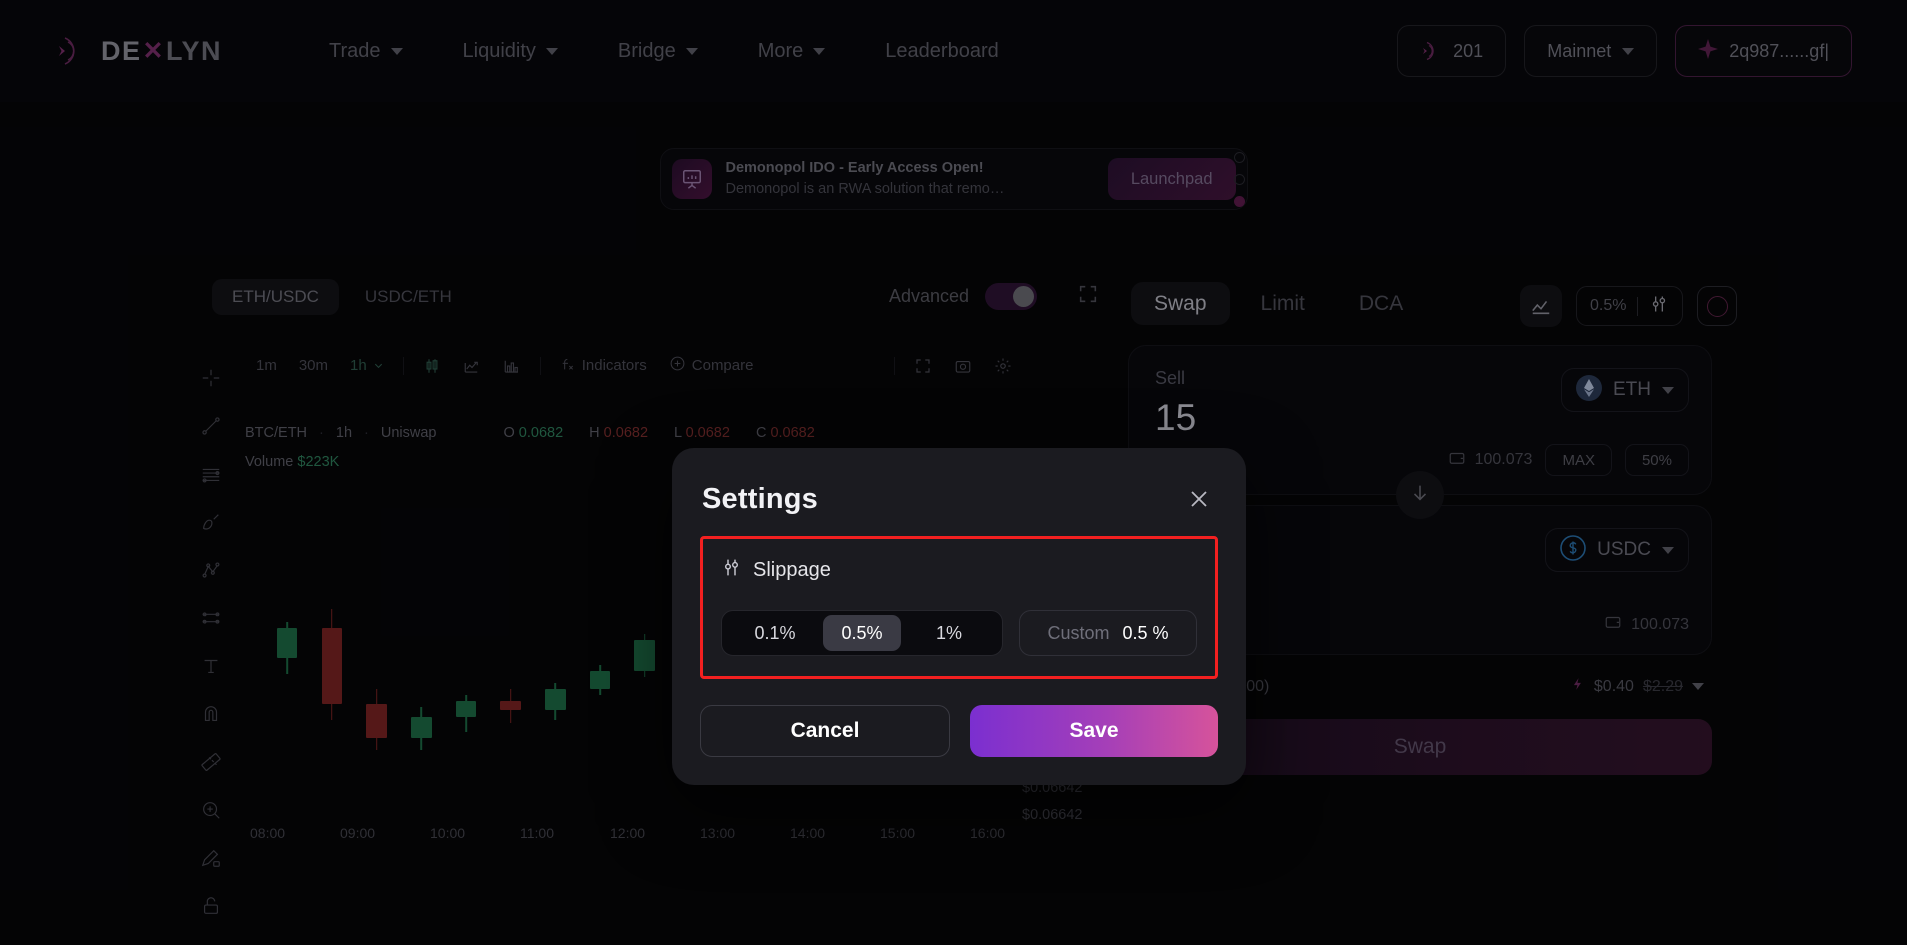 Image resolution: width=1907 pixels, height=945 pixels. Describe the element at coordinates (211, 762) in the screenshot. I see `ruler-icon` at that location.